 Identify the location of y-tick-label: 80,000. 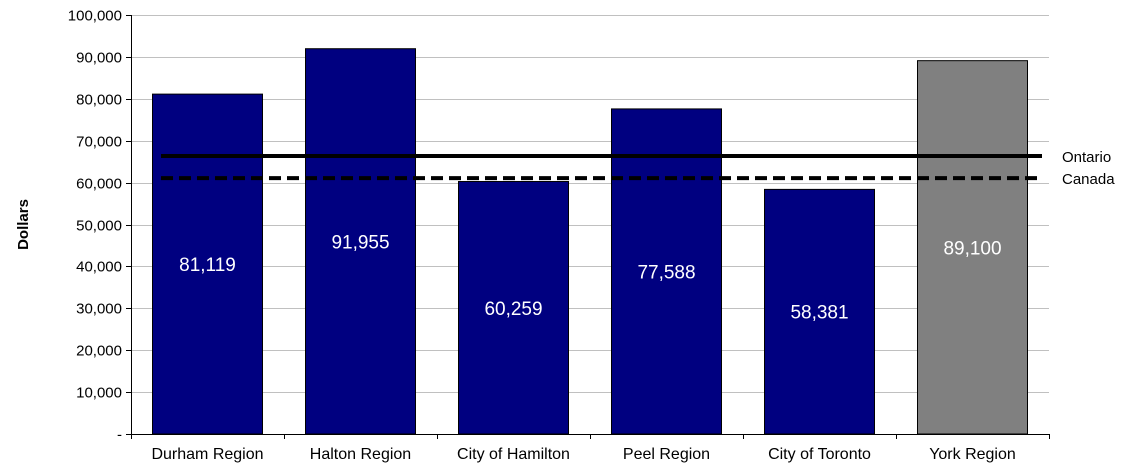
(99, 100).